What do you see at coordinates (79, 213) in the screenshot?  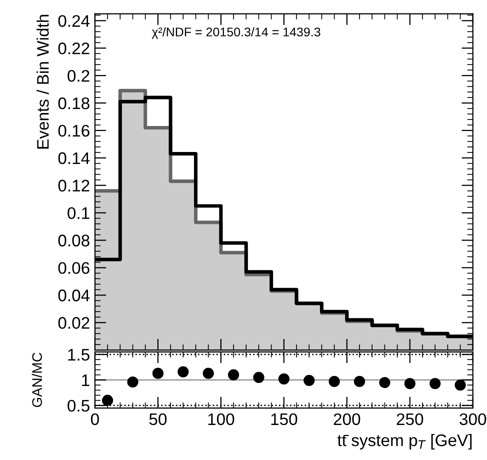 I see `y-tick-label: 0.1` at bounding box center [79, 213].